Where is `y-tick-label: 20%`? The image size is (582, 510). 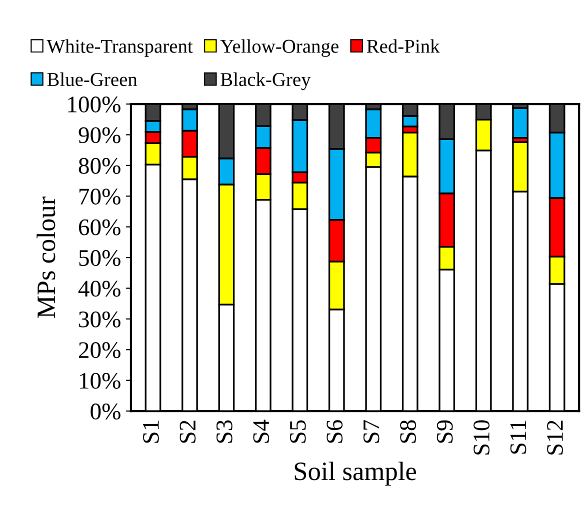
y-tick-label: 20% is located at coordinates (99, 350).